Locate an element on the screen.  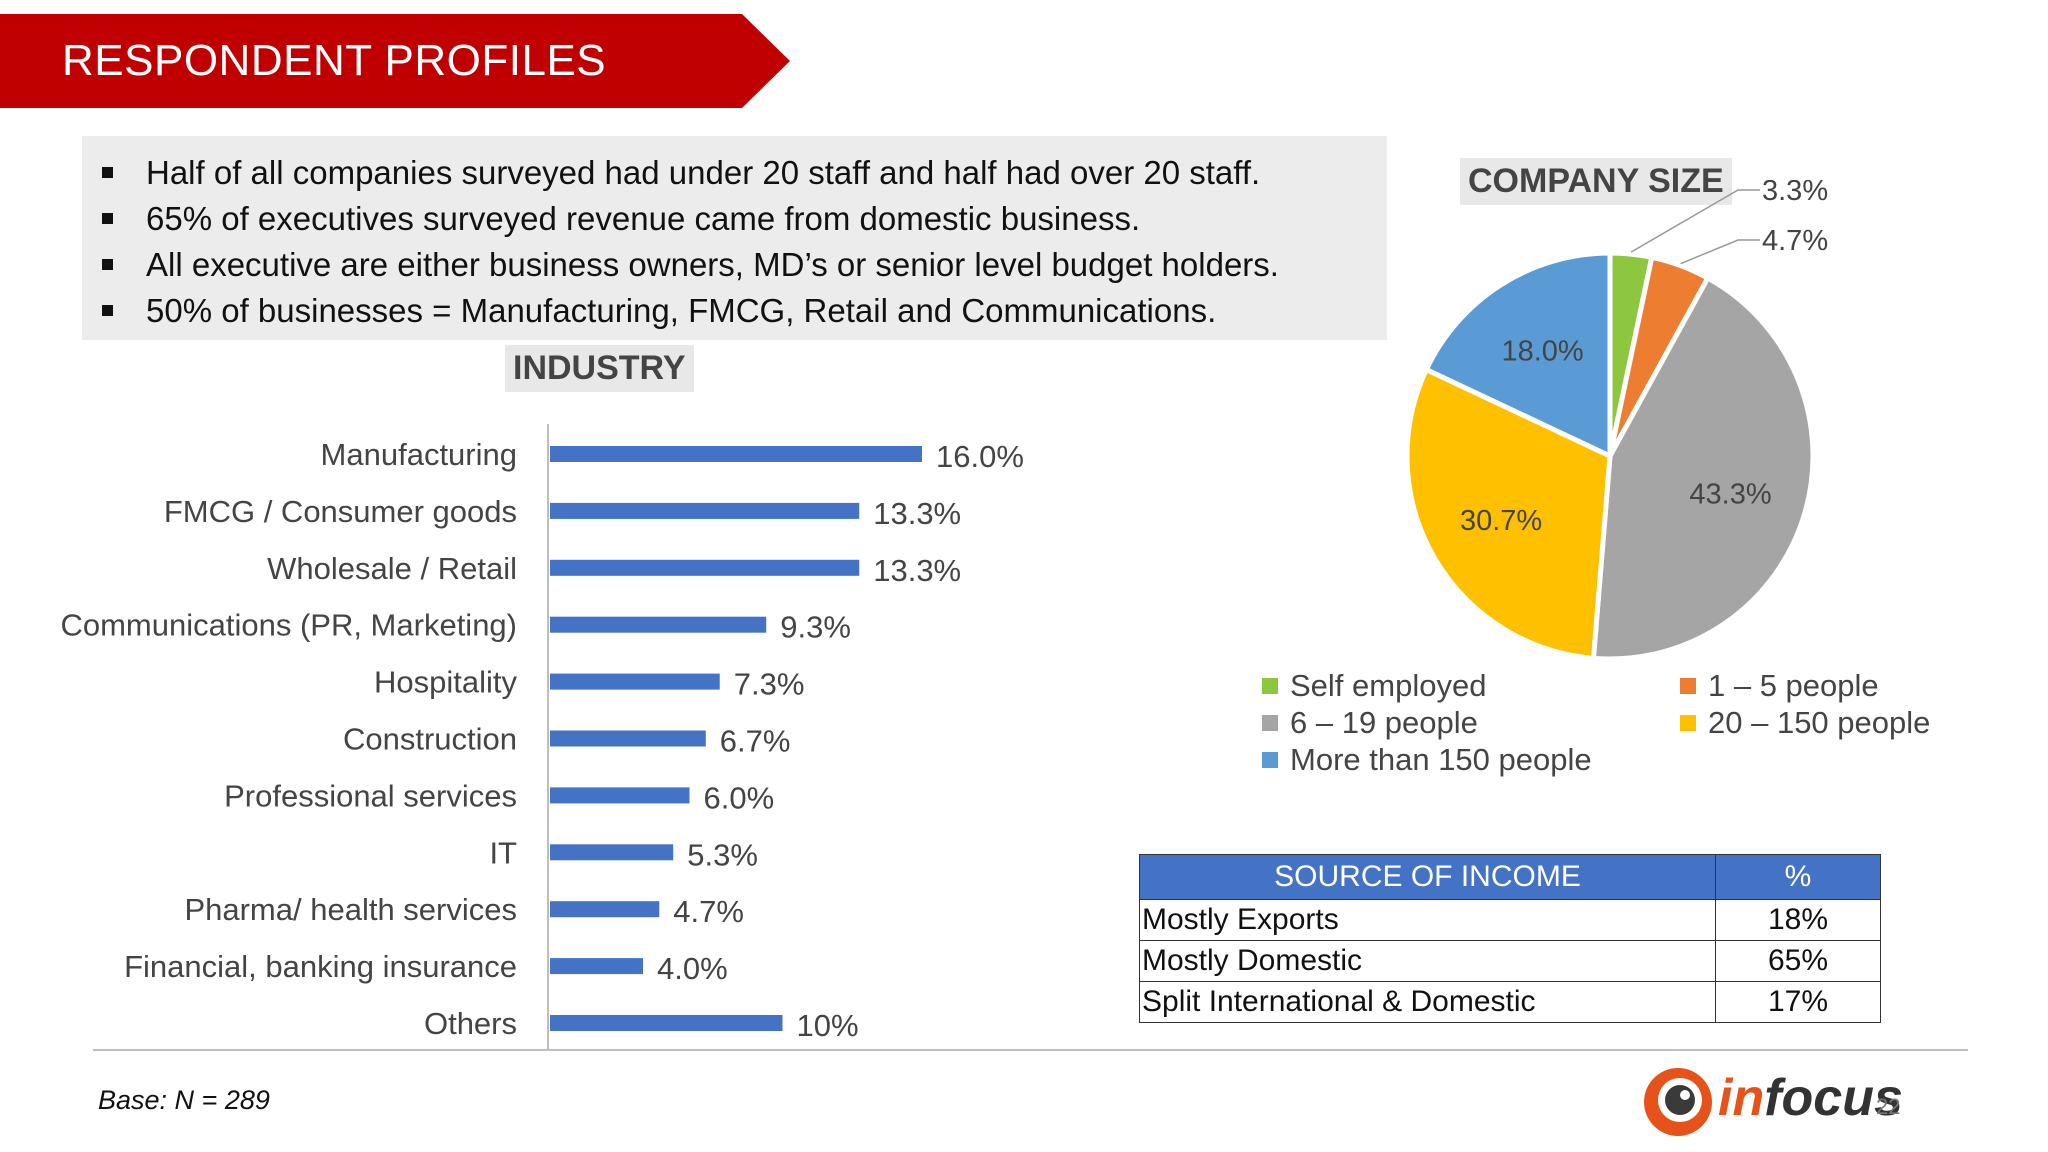
data-label: 4.7% is located at coordinates (708, 911).